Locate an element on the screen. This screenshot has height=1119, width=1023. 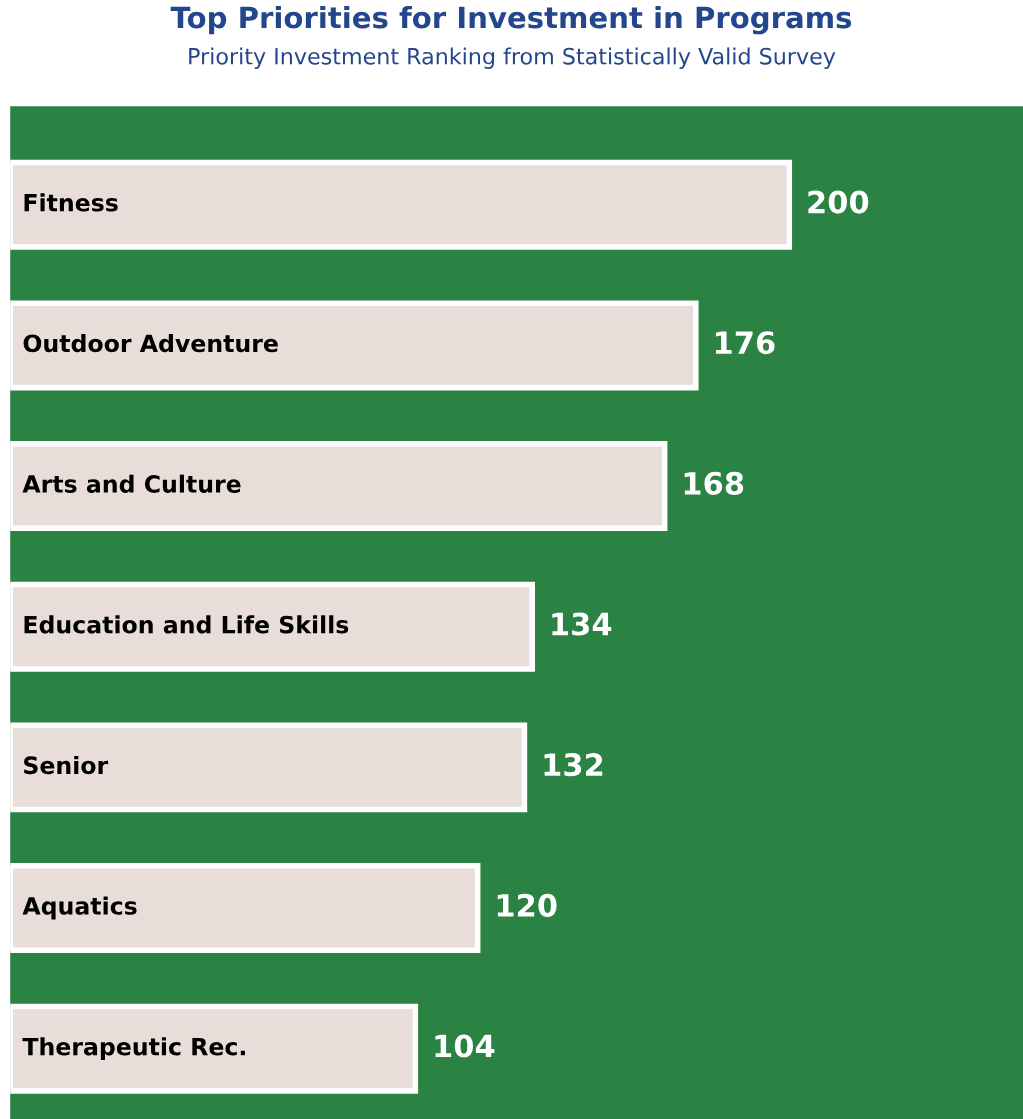
data-label: 200 is located at coordinates (838, 202).